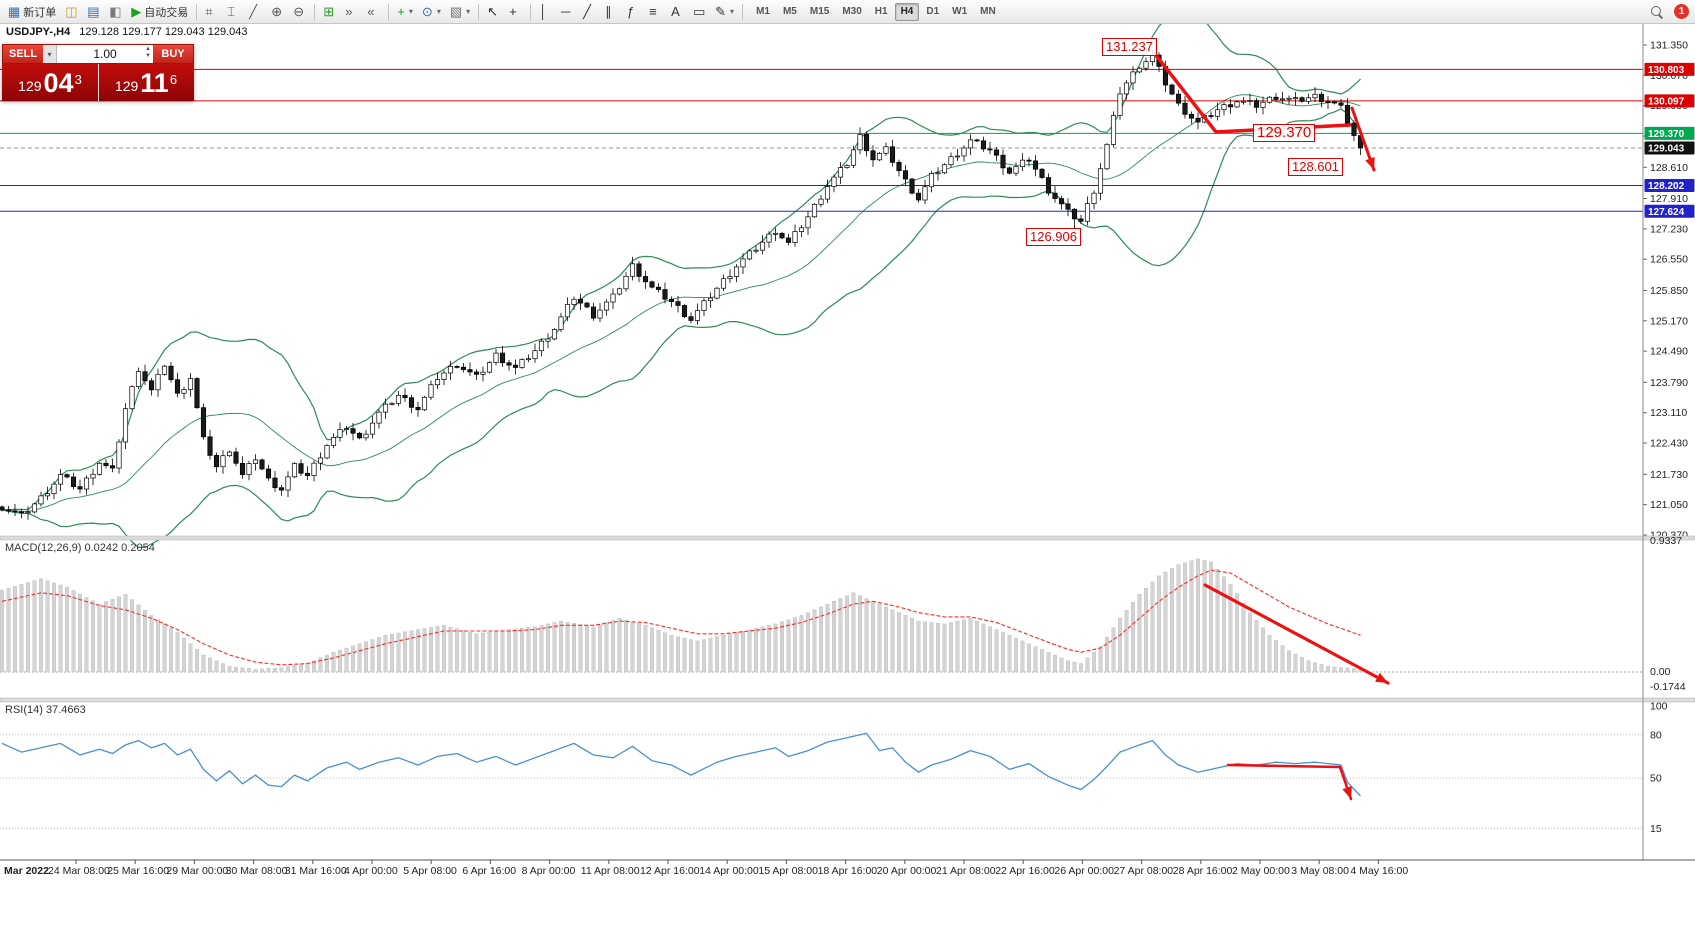 The width and height of the screenshot is (1695, 946). What do you see at coordinates (1284, 133) in the screenshot?
I see `price-annotation-129370: 129.370` at bounding box center [1284, 133].